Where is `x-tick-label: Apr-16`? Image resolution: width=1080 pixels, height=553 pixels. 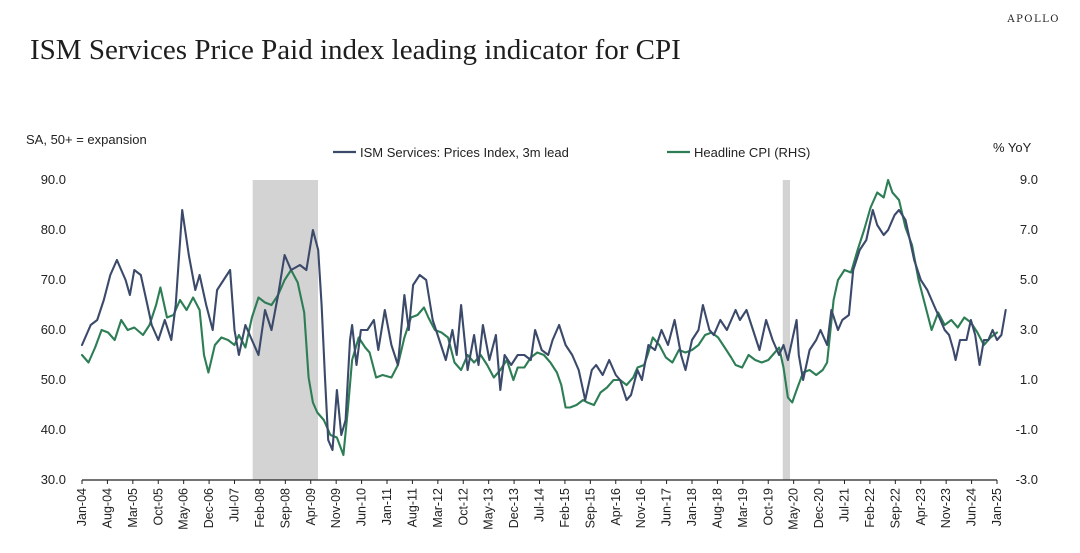 x-tick-label: Apr-16 is located at coordinates (616, 507).